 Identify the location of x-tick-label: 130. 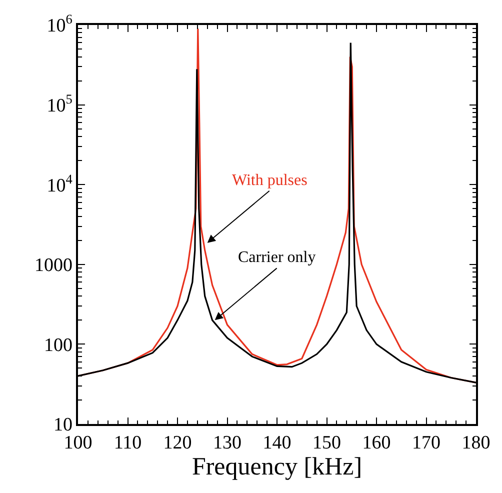
(227, 443).